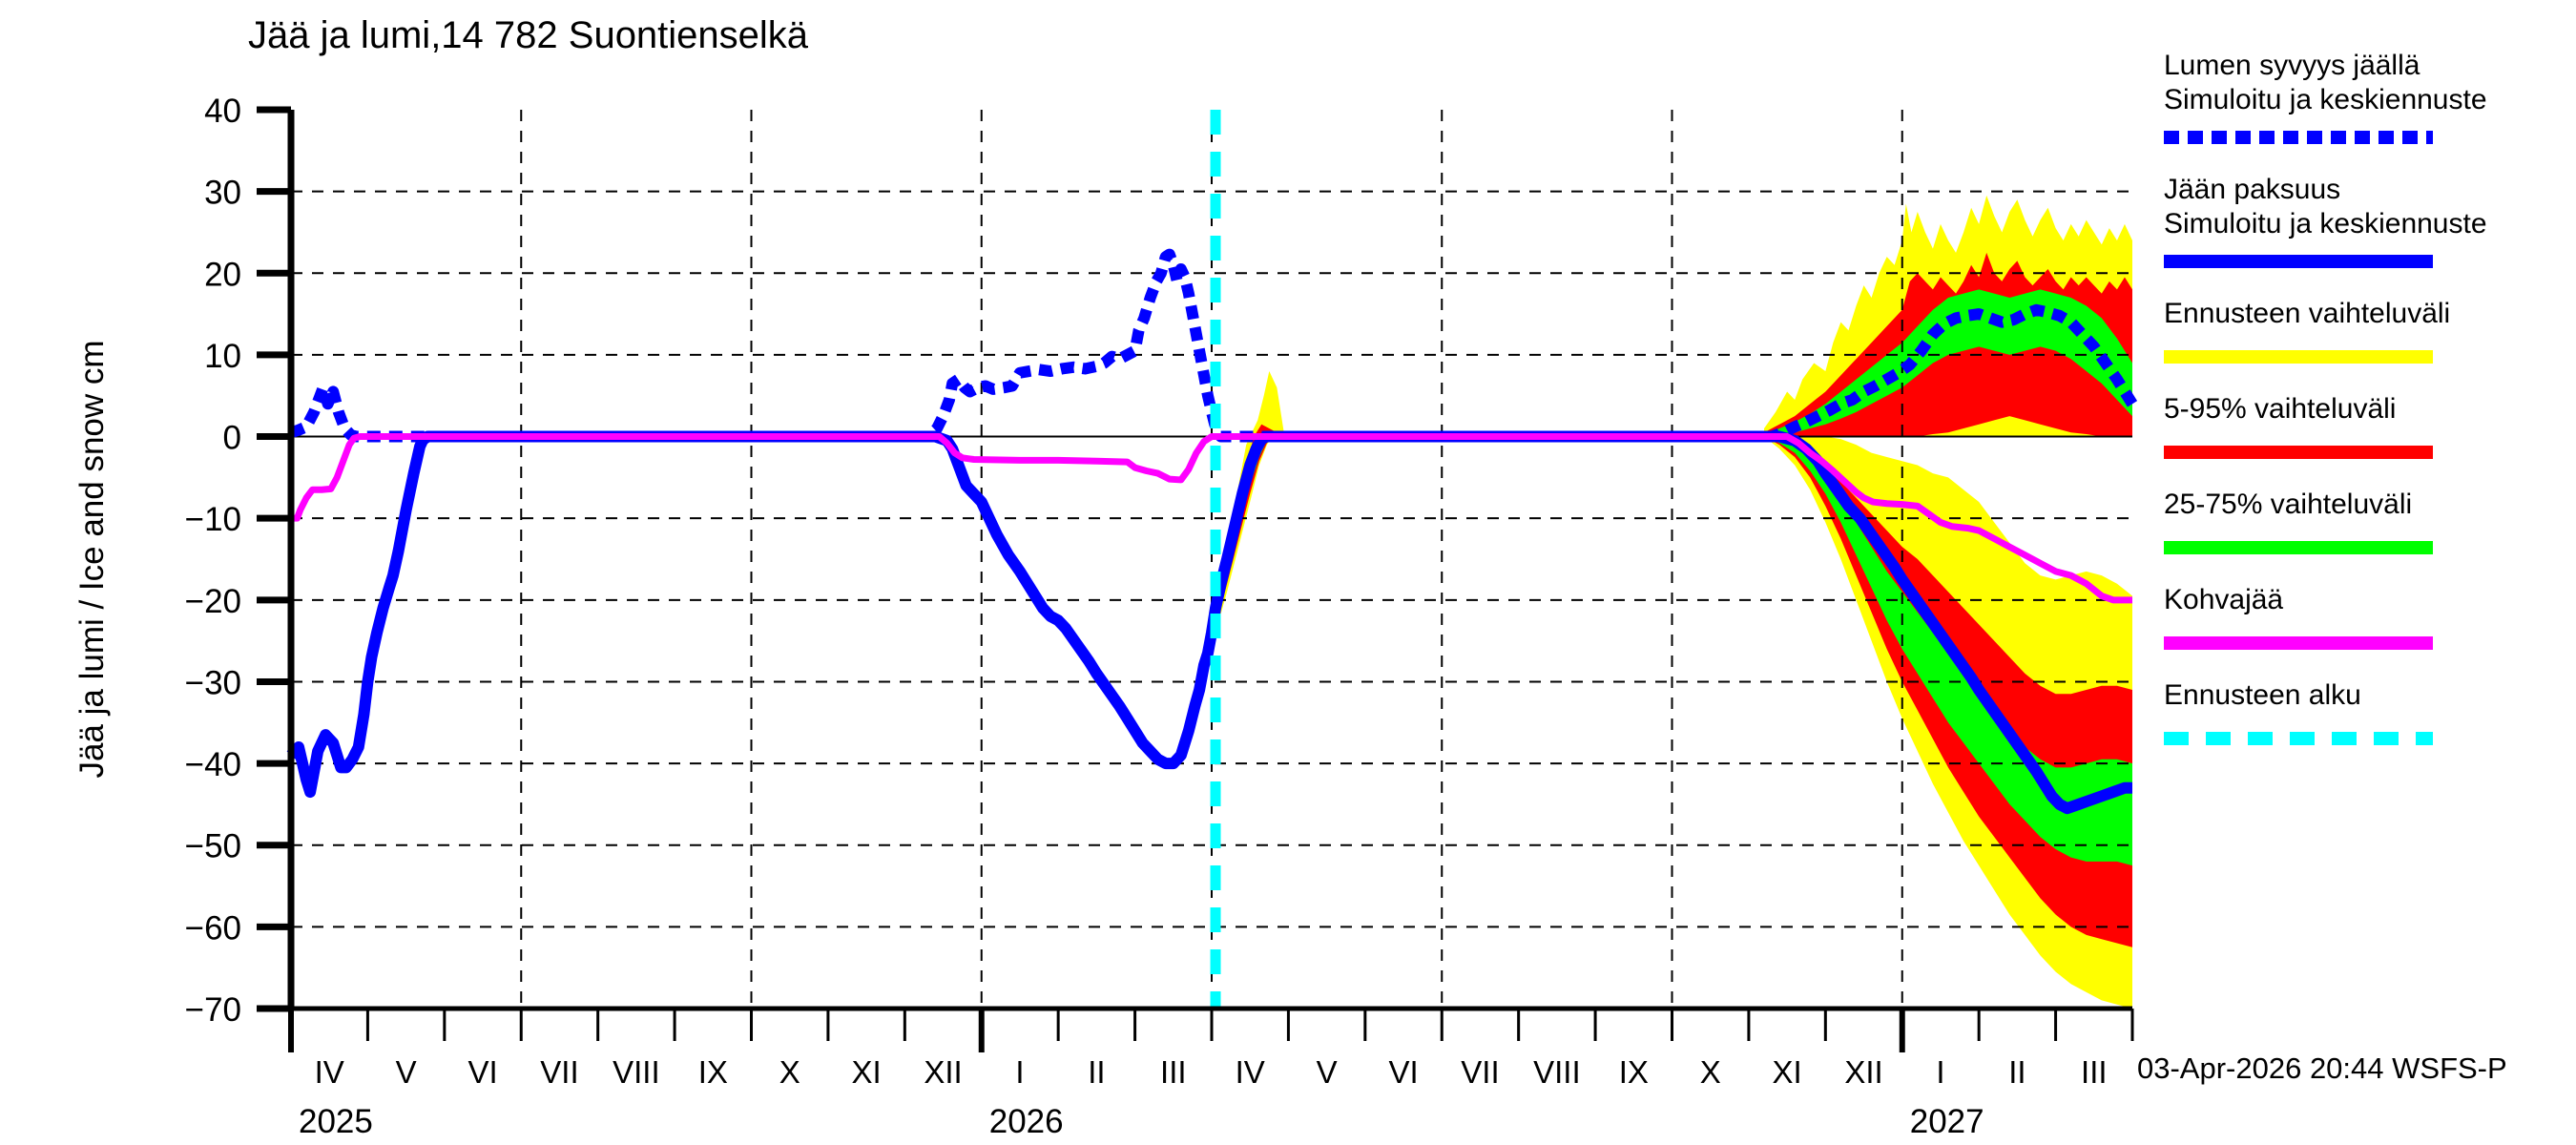  What do you see at coordinates (213, 847) in the screenshot?
I see `y-tick-label--50: −50` at bounding box center [213, 847].